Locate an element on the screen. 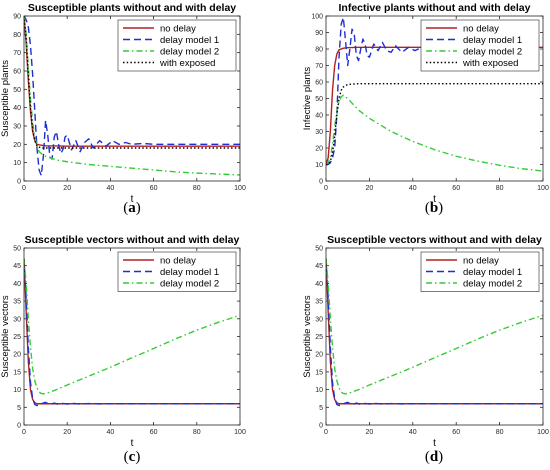 The image size is (550, 470). x-tick-label: 0 is located at coordinates (326, 432).